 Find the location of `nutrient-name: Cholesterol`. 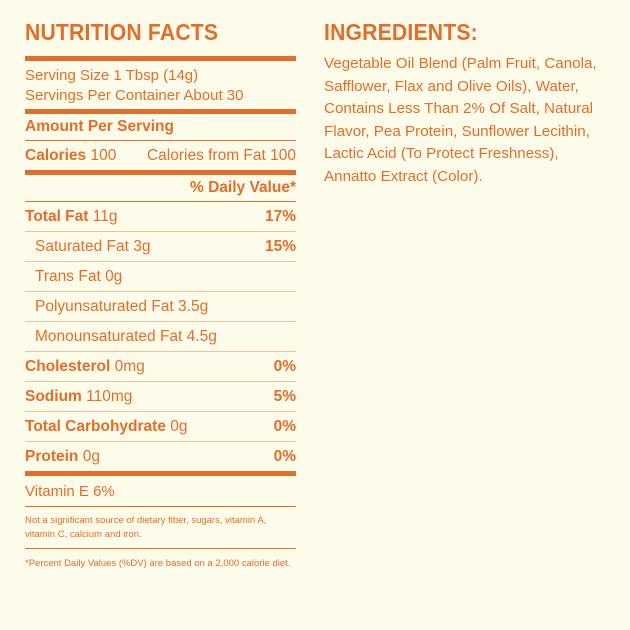

nutrient-name: Cholesterol is located at coordinates (68, 366).